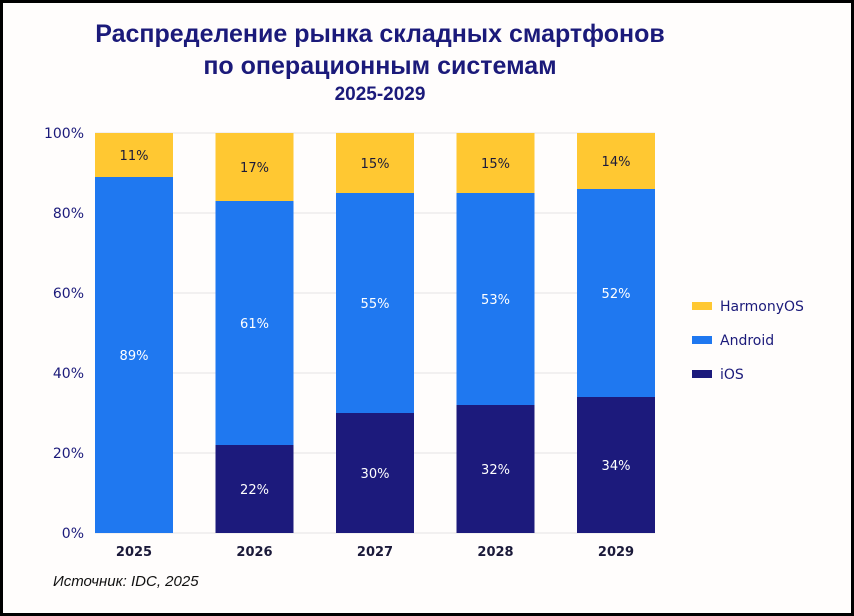 This screenshot has height=616, width=854. I want to click on bar-harmonyos-2025, so click(134, 155).